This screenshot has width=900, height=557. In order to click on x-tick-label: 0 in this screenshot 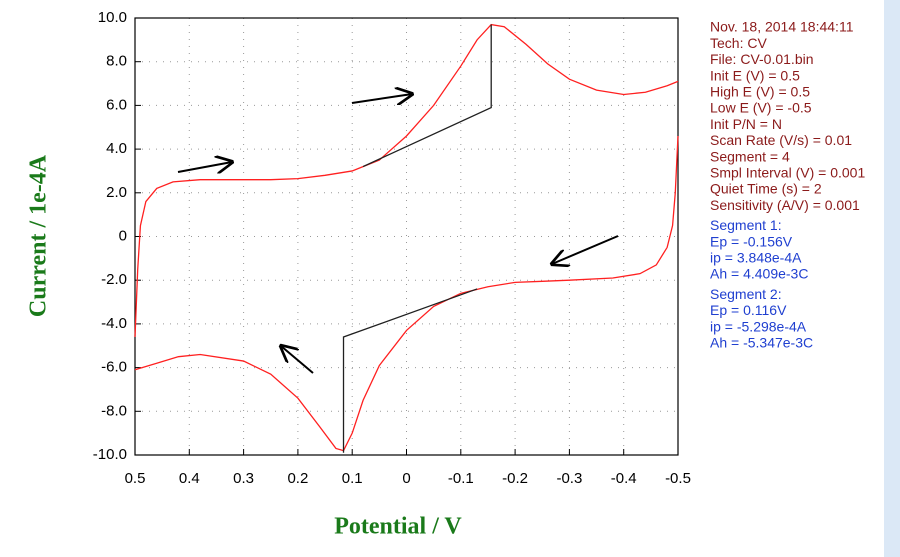, I will do `click(406, 478)`.